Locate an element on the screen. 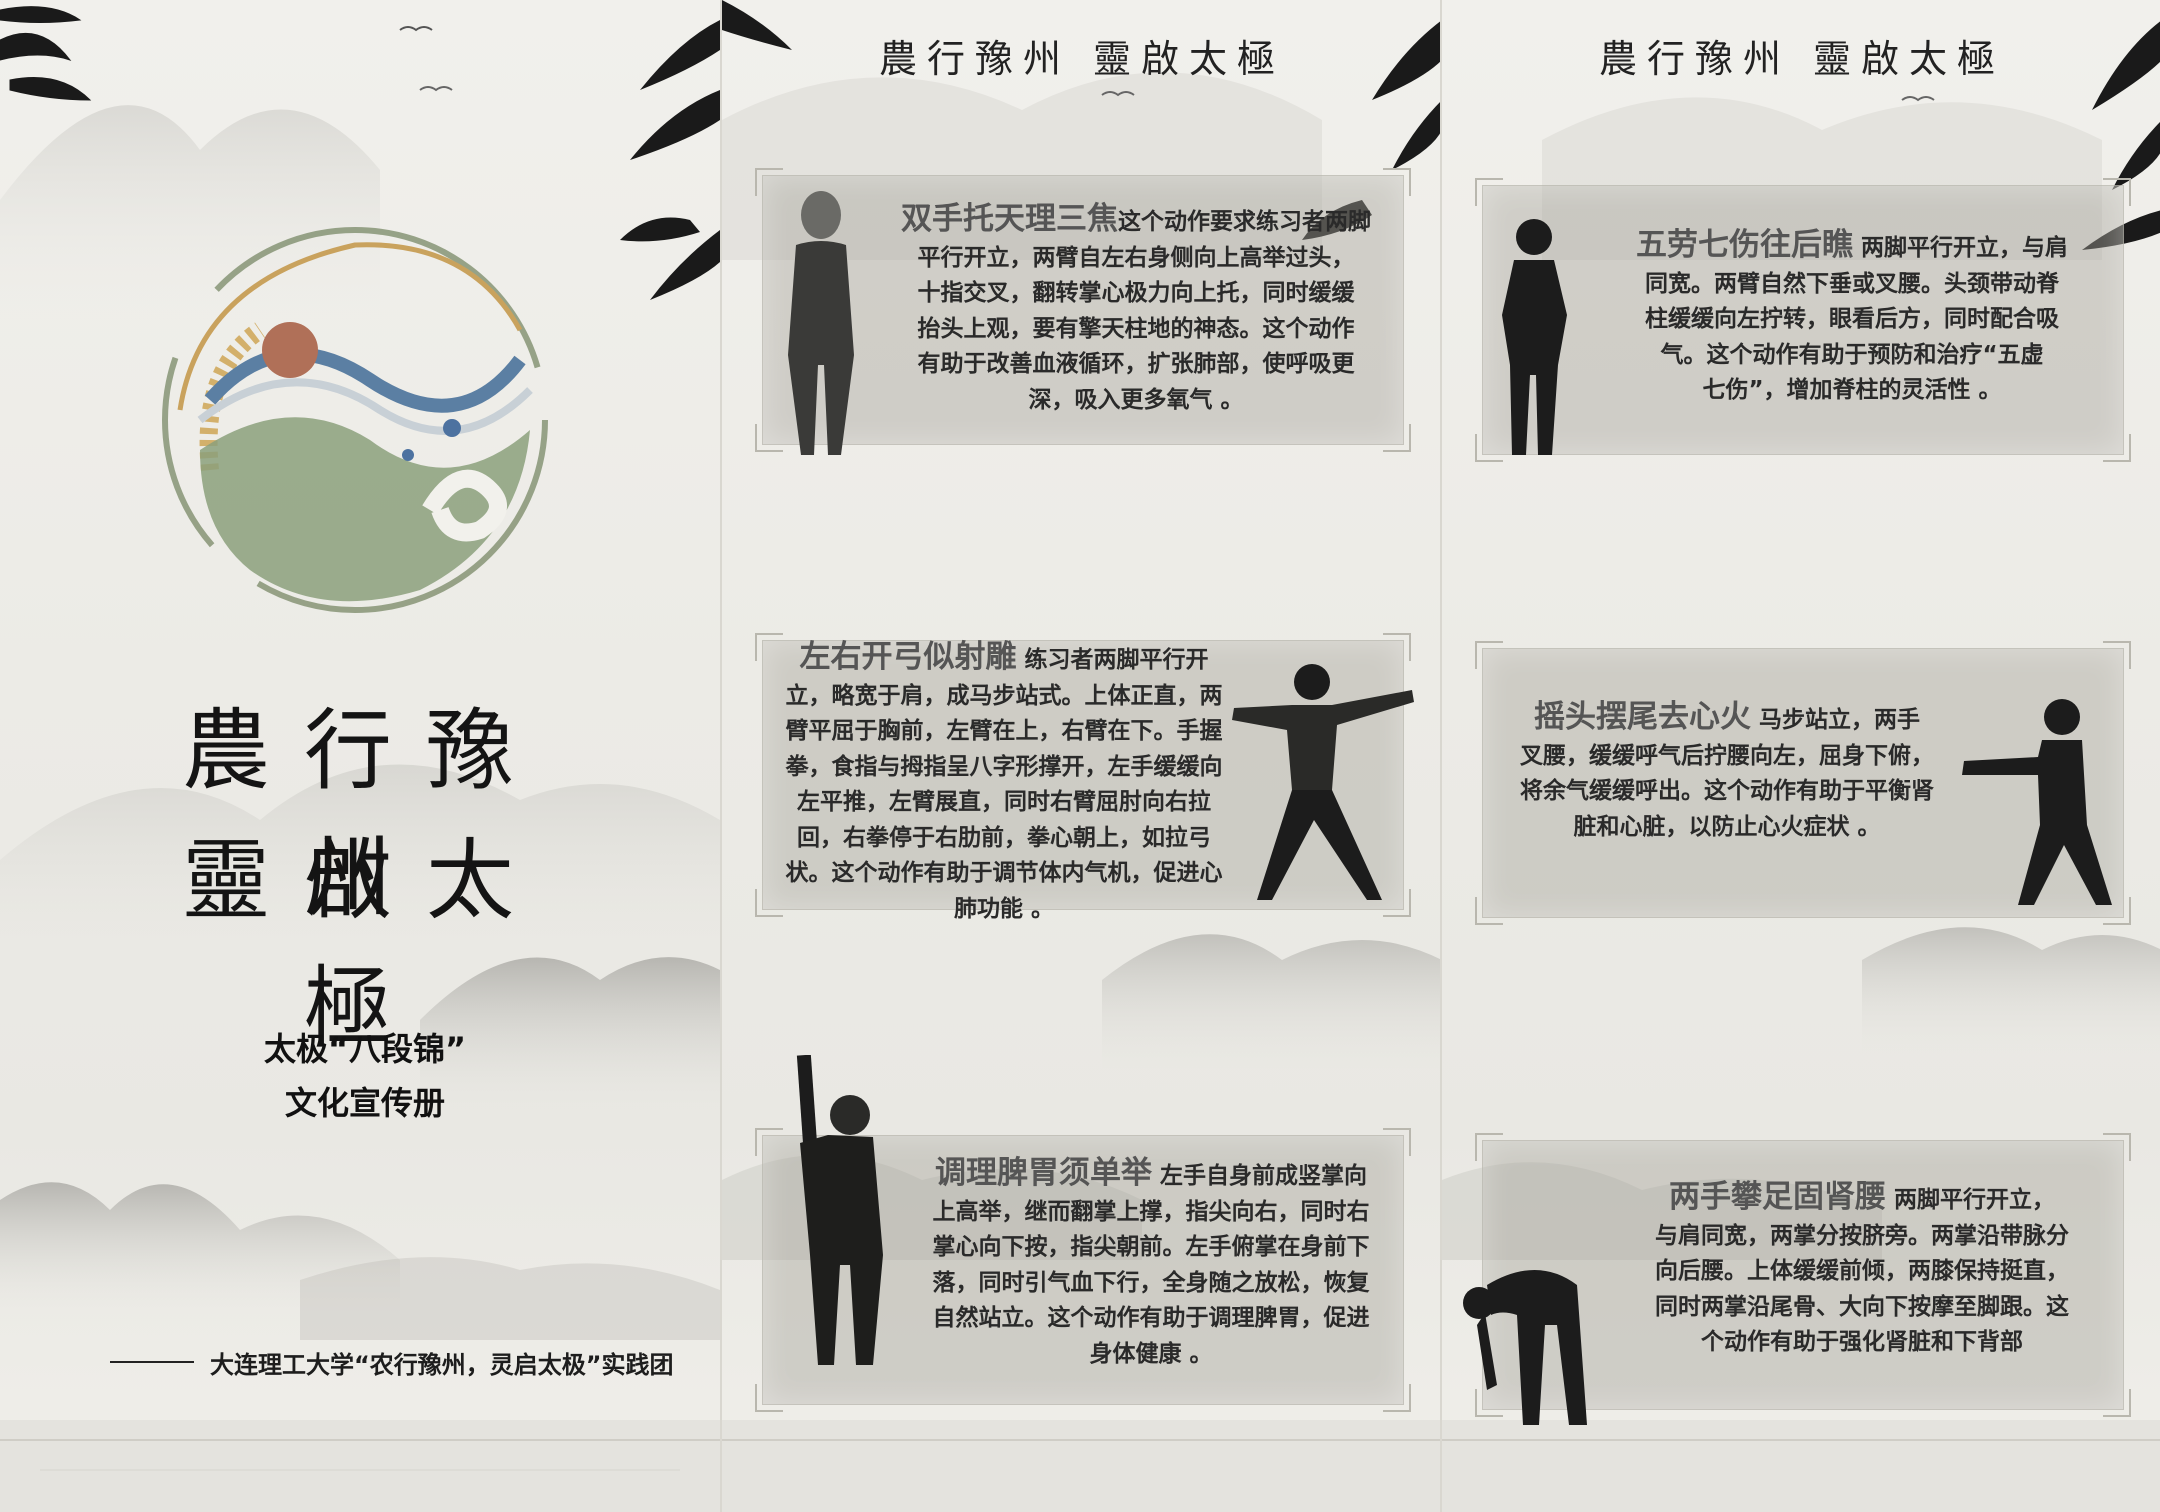  section1-line: 平行开立，两臂自左右身侧向上高举过头， is located at coordinates (1136, 257).